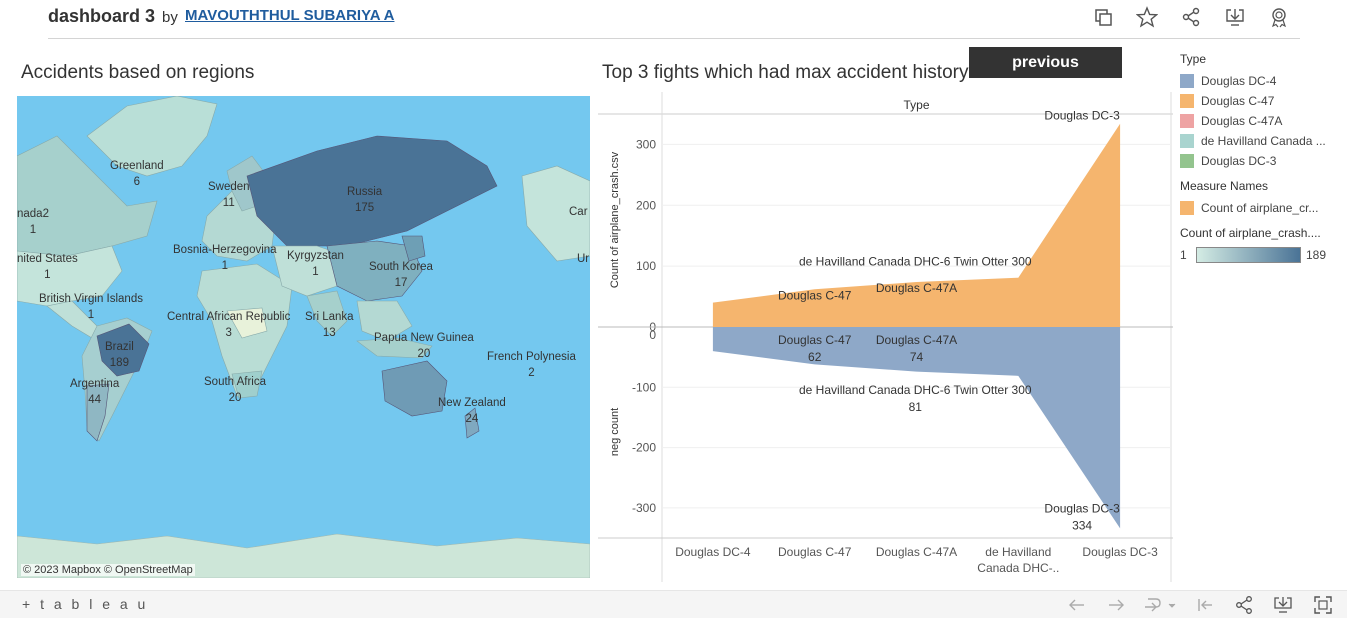  Describe the element at coordinates (578, 212) in the screenshot. I see `map-label: Car` at that location.